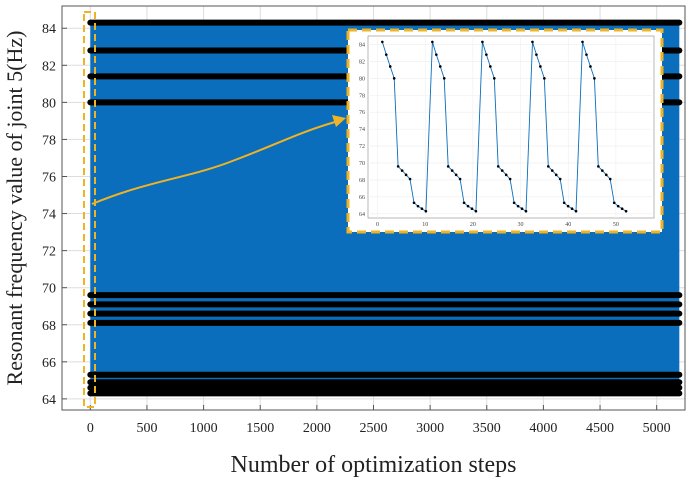  What do you see at coordinates (49, 215) in the screenshot?
I see `y-tick-label: 74` at bounding box center [49, 215].